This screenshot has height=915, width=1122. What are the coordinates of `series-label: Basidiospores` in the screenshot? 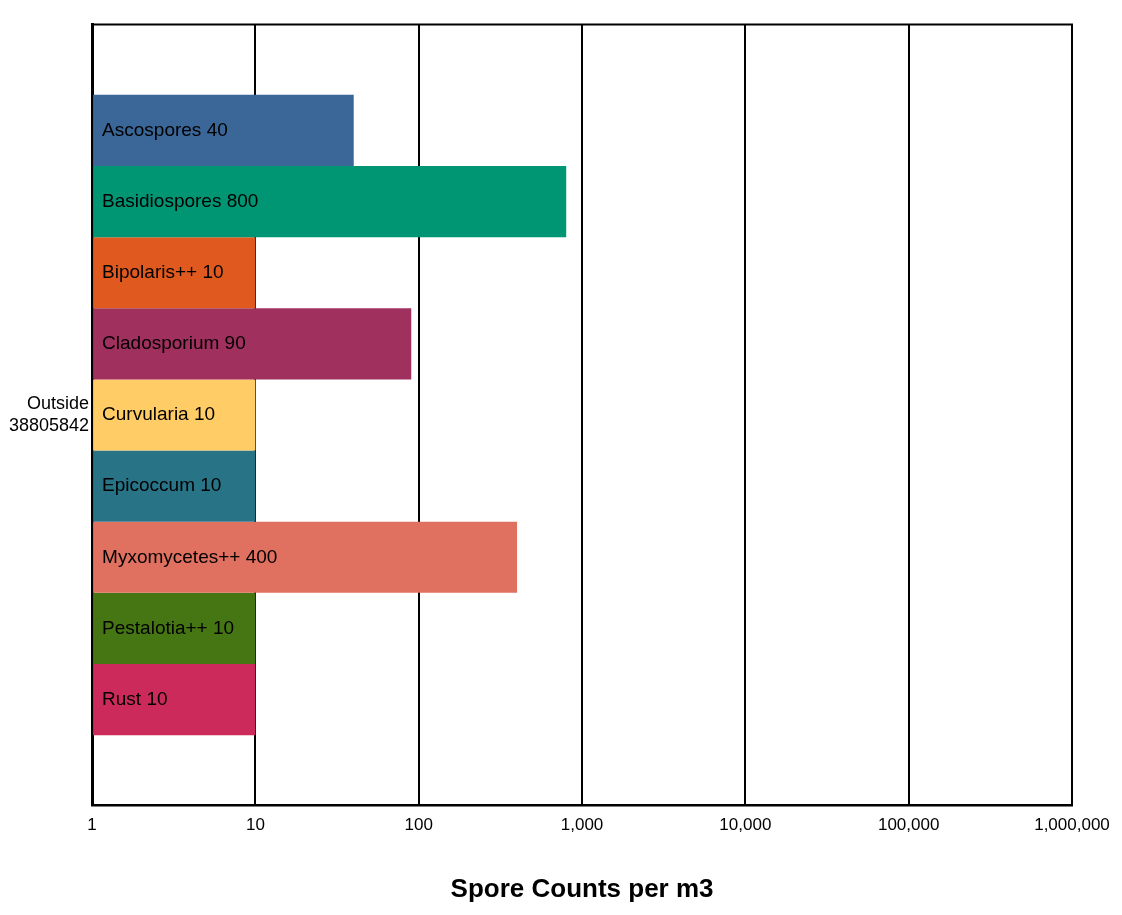 It's located at (162, 200).